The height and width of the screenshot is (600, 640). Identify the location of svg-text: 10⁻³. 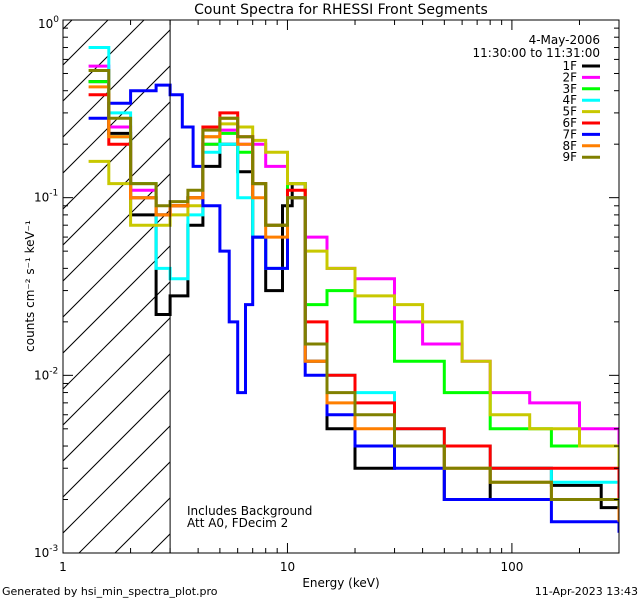
(46, 552).